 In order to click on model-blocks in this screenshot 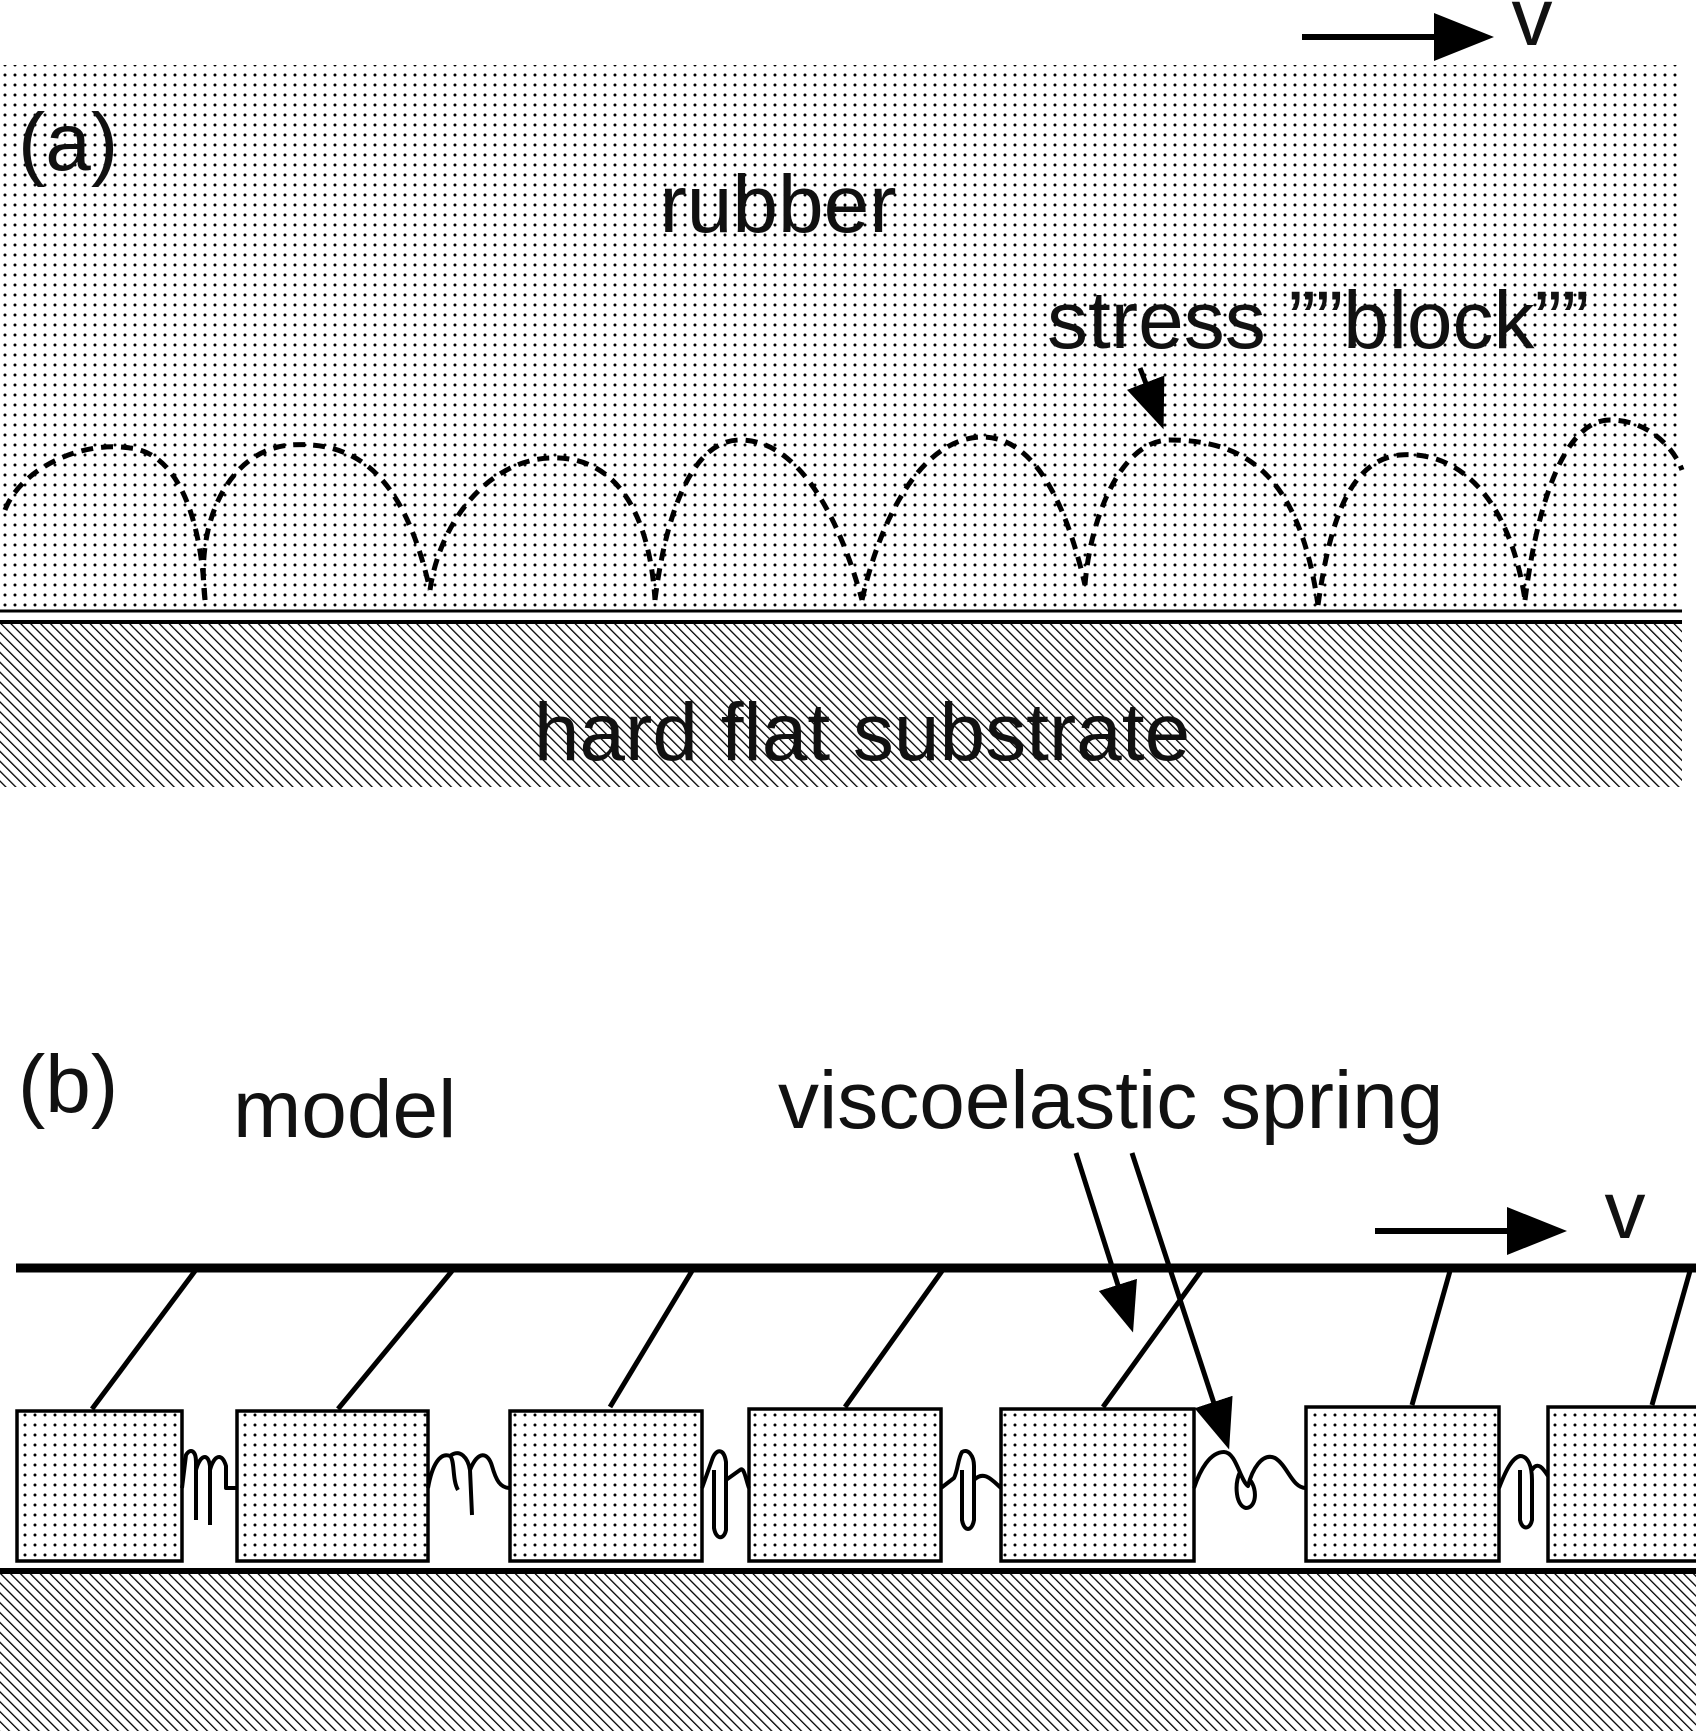, I will do `click(855, 1484)`.